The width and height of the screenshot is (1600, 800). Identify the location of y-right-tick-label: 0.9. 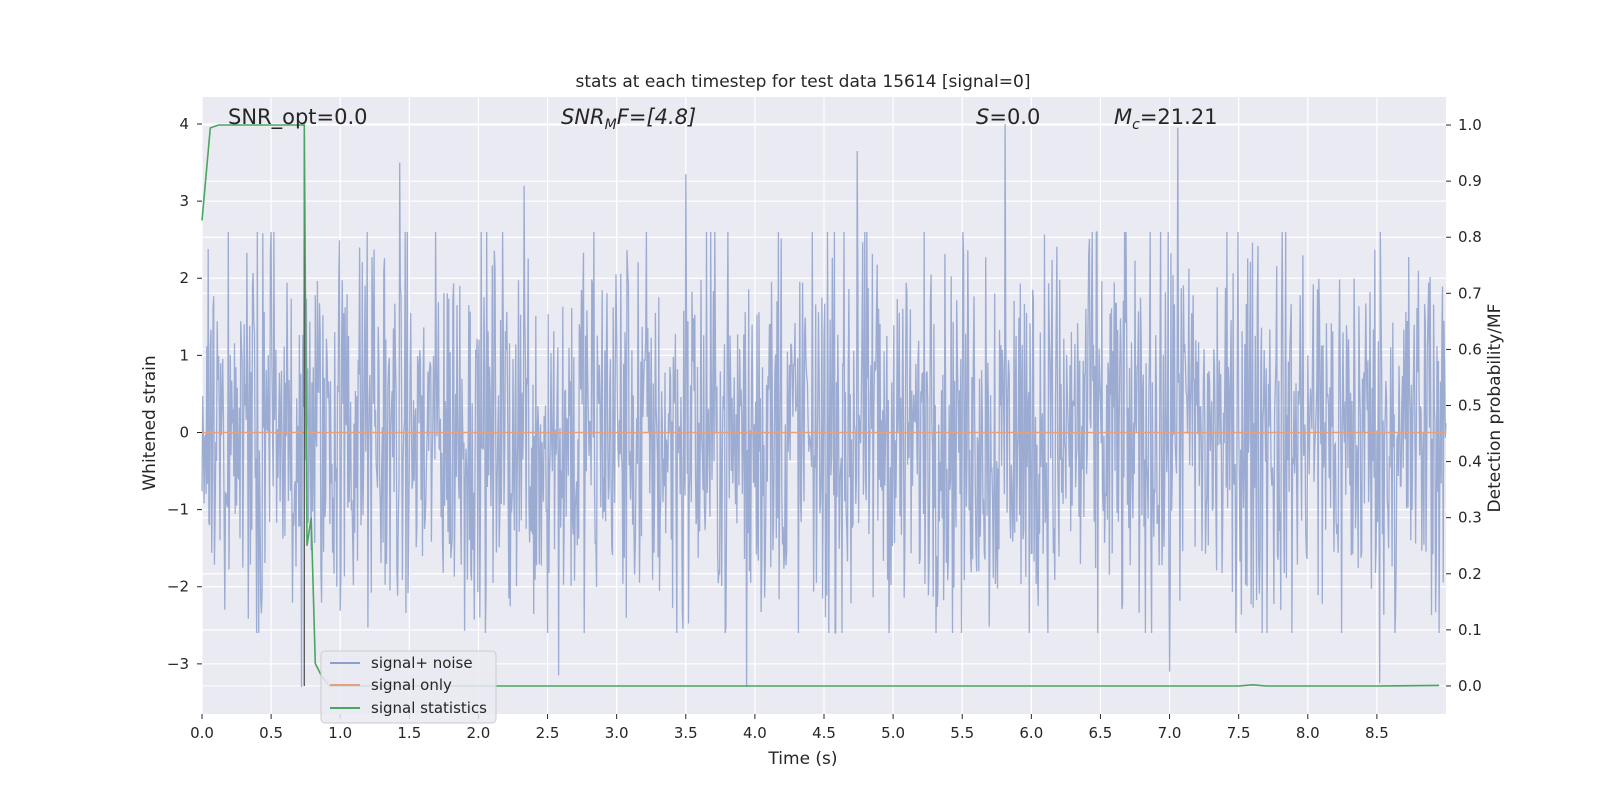
(1470, 181).